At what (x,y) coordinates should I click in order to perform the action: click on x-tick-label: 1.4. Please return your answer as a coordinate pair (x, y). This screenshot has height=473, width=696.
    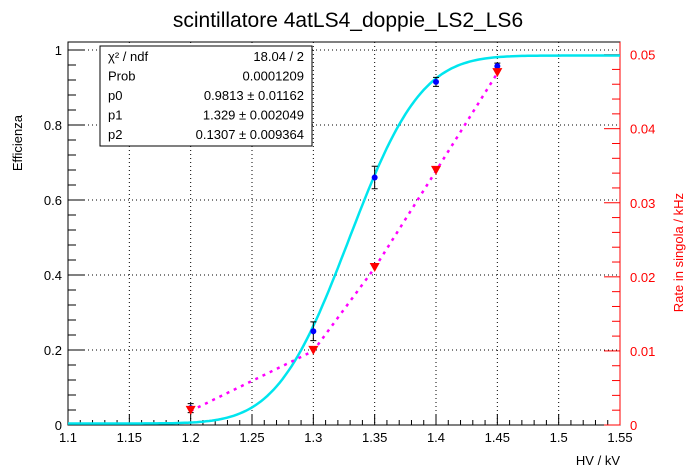
    Looking at the image, I should click on (436, 437).